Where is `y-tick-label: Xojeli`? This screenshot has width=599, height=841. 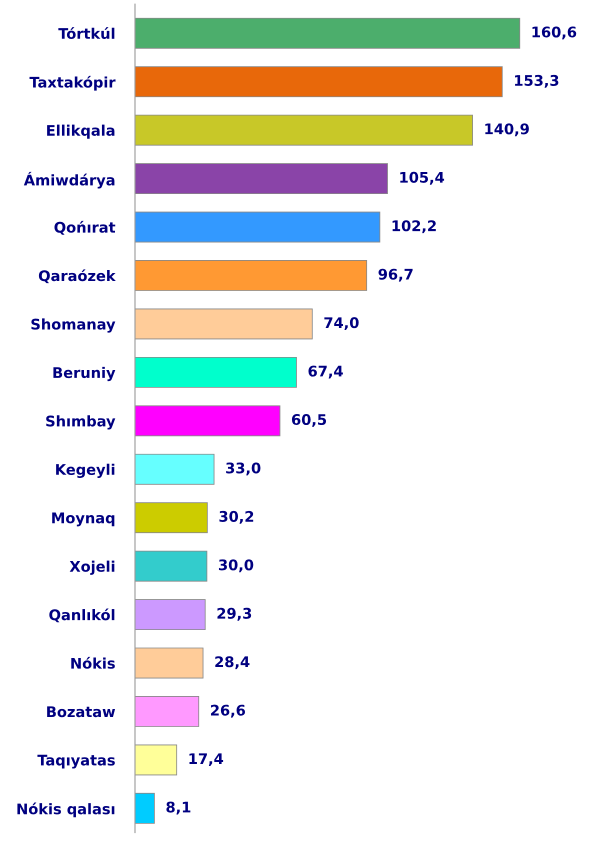 y-tick-label: Xojeli is located at coordinates (92, 567).